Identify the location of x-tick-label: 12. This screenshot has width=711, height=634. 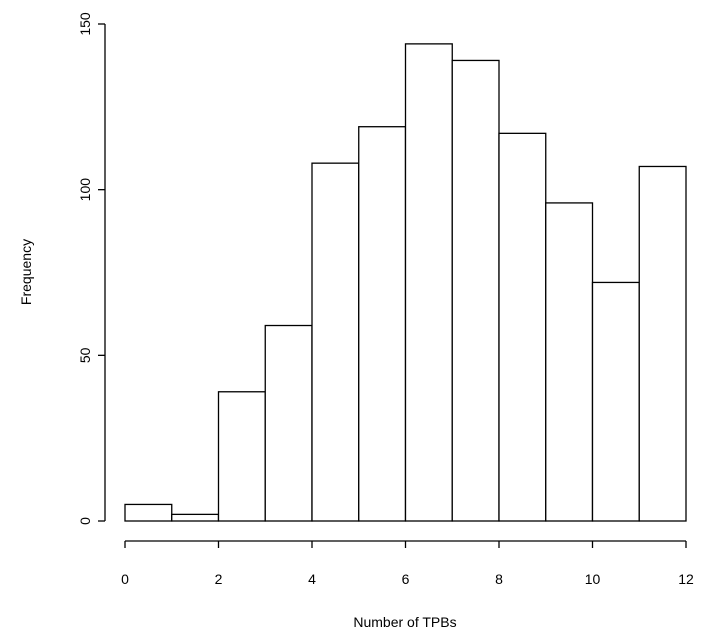
(686, 579).